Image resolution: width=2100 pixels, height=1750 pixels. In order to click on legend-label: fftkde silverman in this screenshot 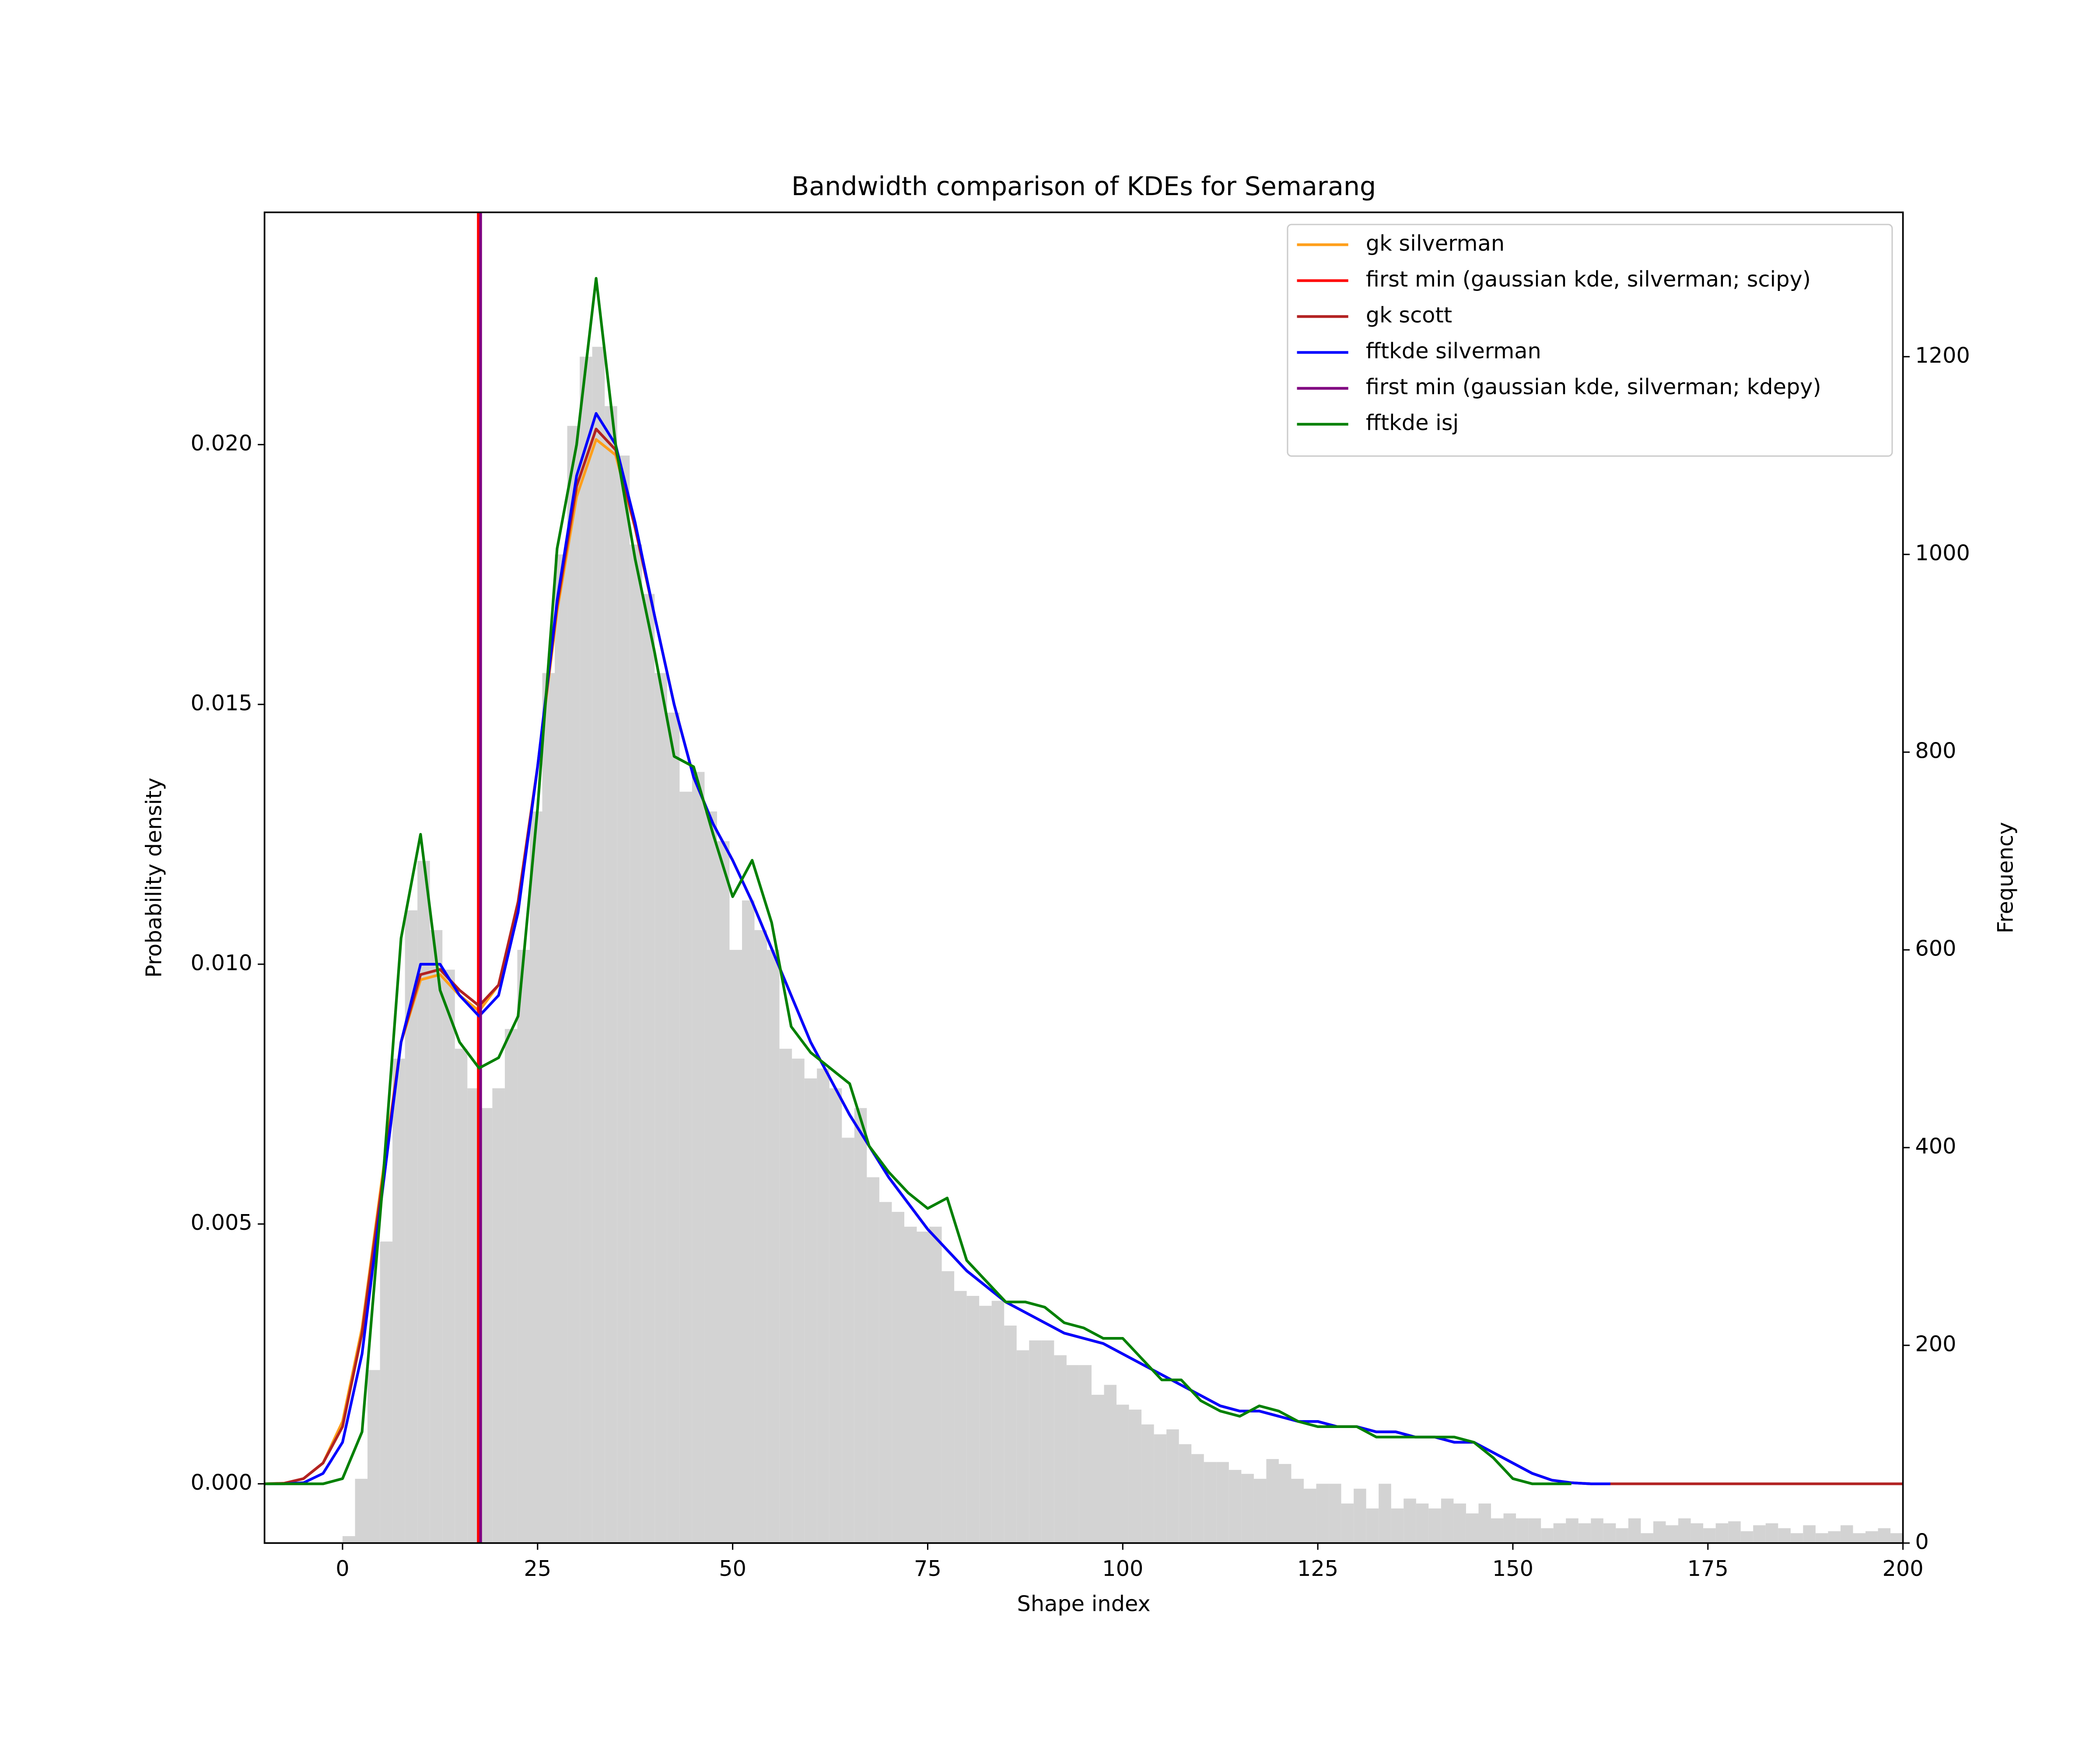, I will do `click(1453, 351)`.